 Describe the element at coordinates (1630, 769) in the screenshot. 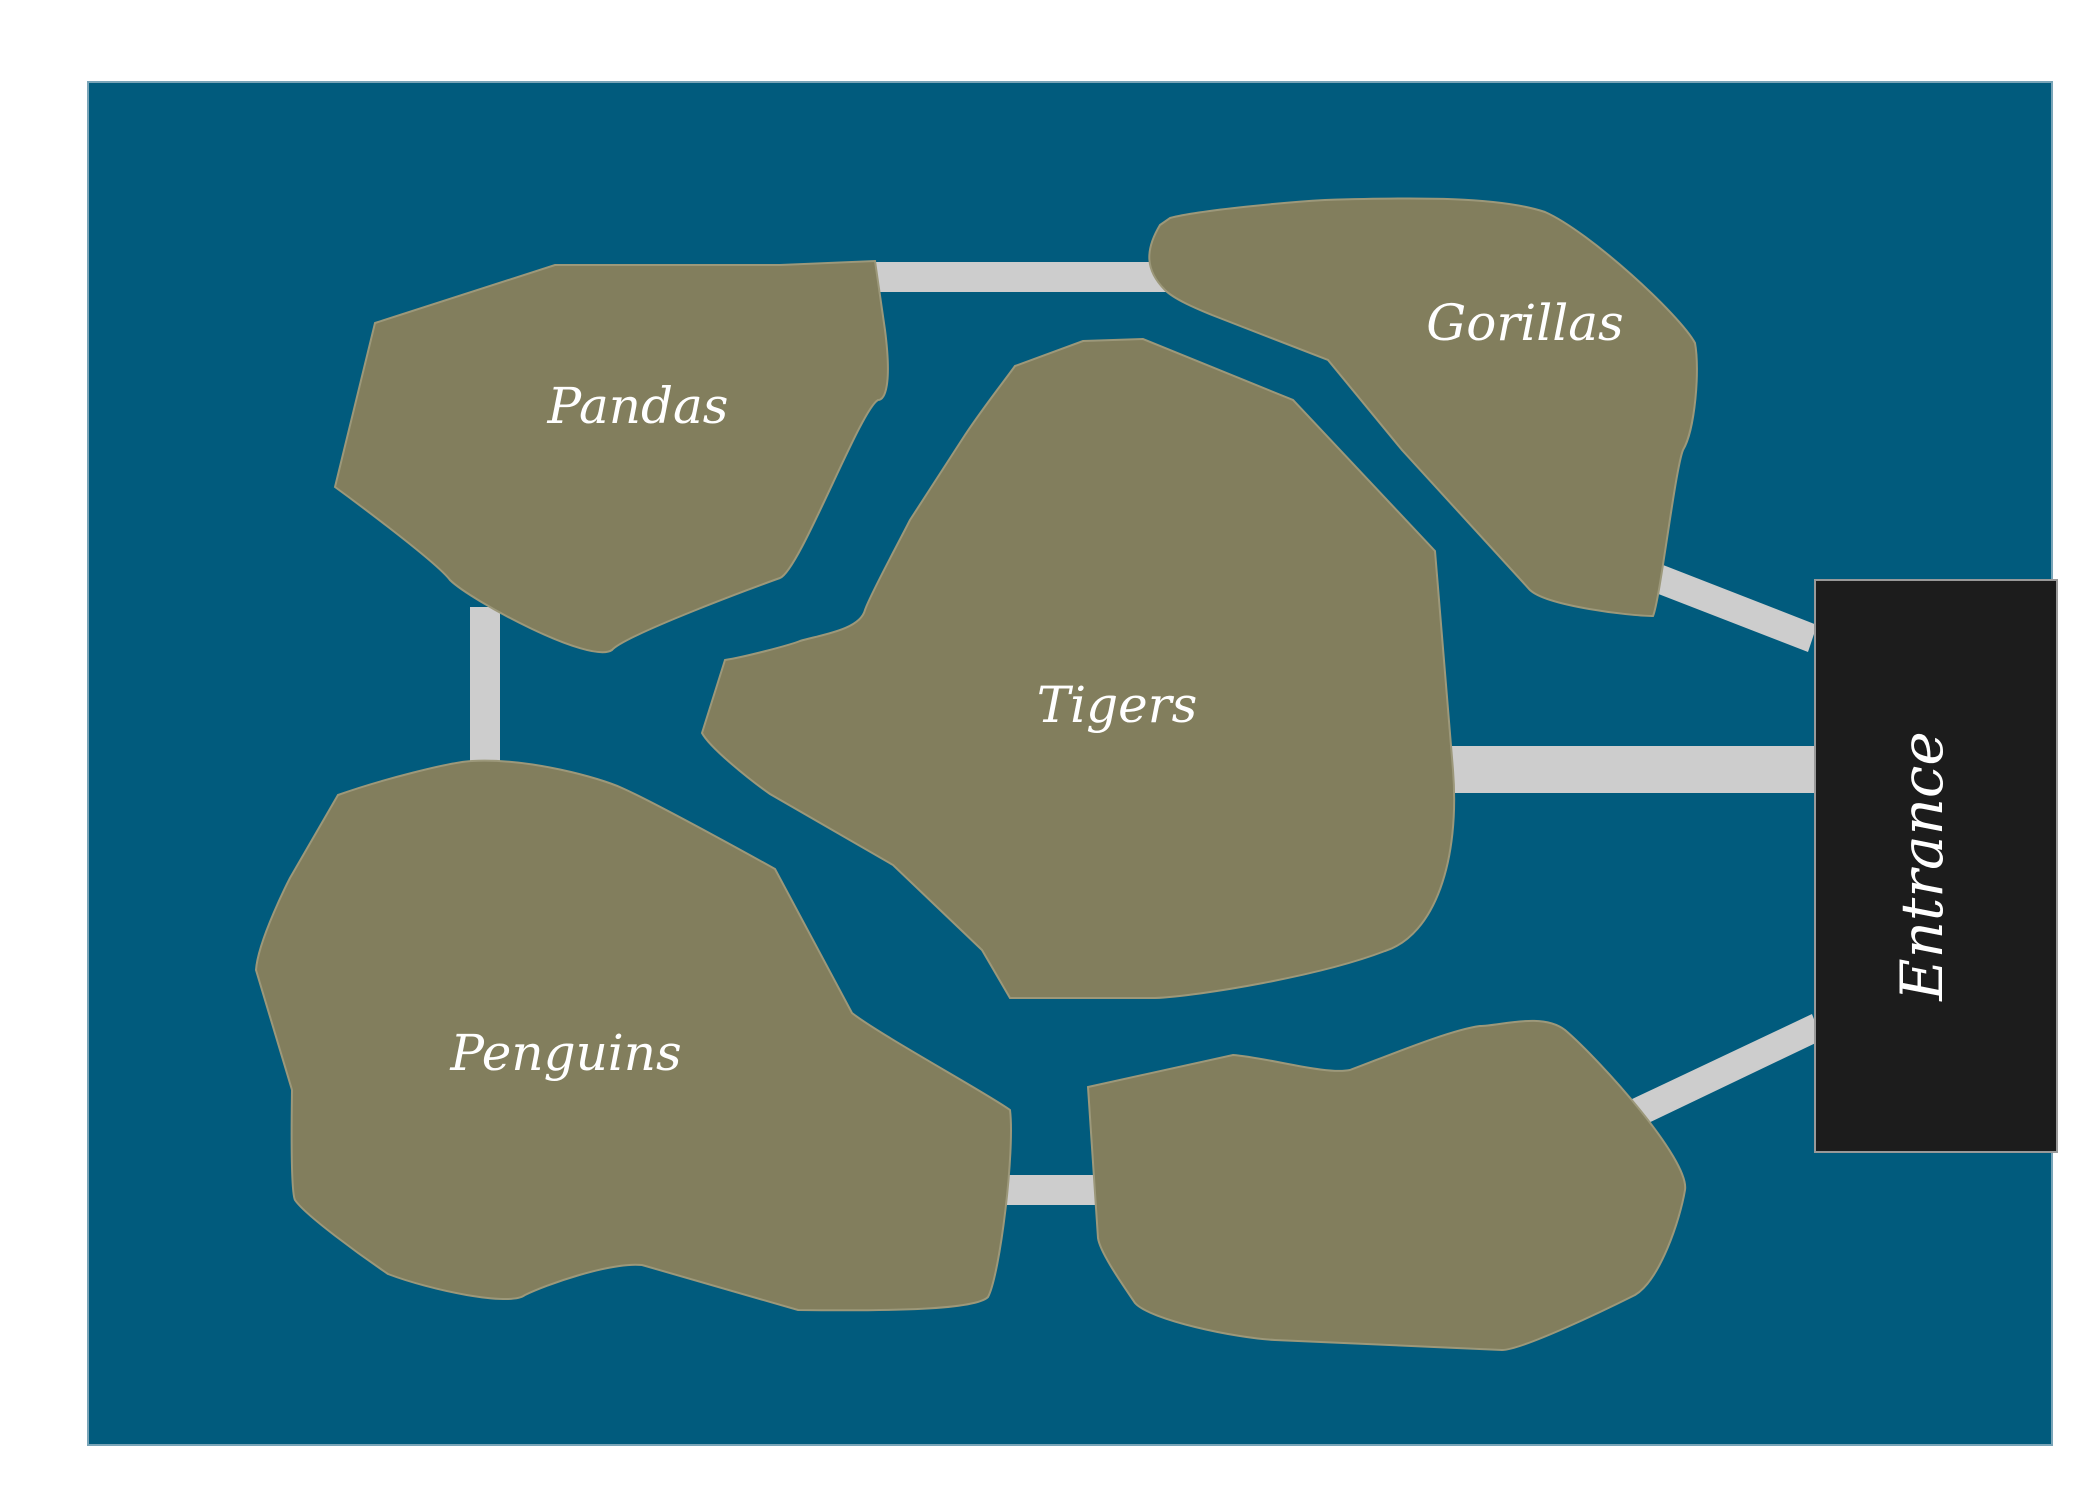

I see `path-tigers-entrance` at that location.